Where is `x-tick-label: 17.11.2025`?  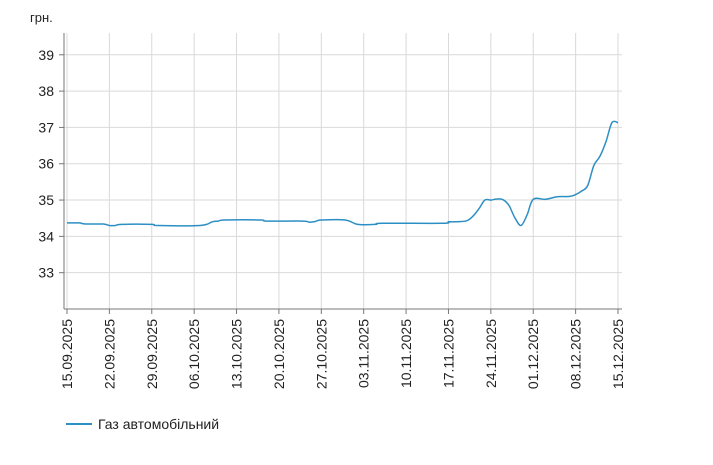
x-tick-label: 17.11.2025 is located at coordinates (448, 353).